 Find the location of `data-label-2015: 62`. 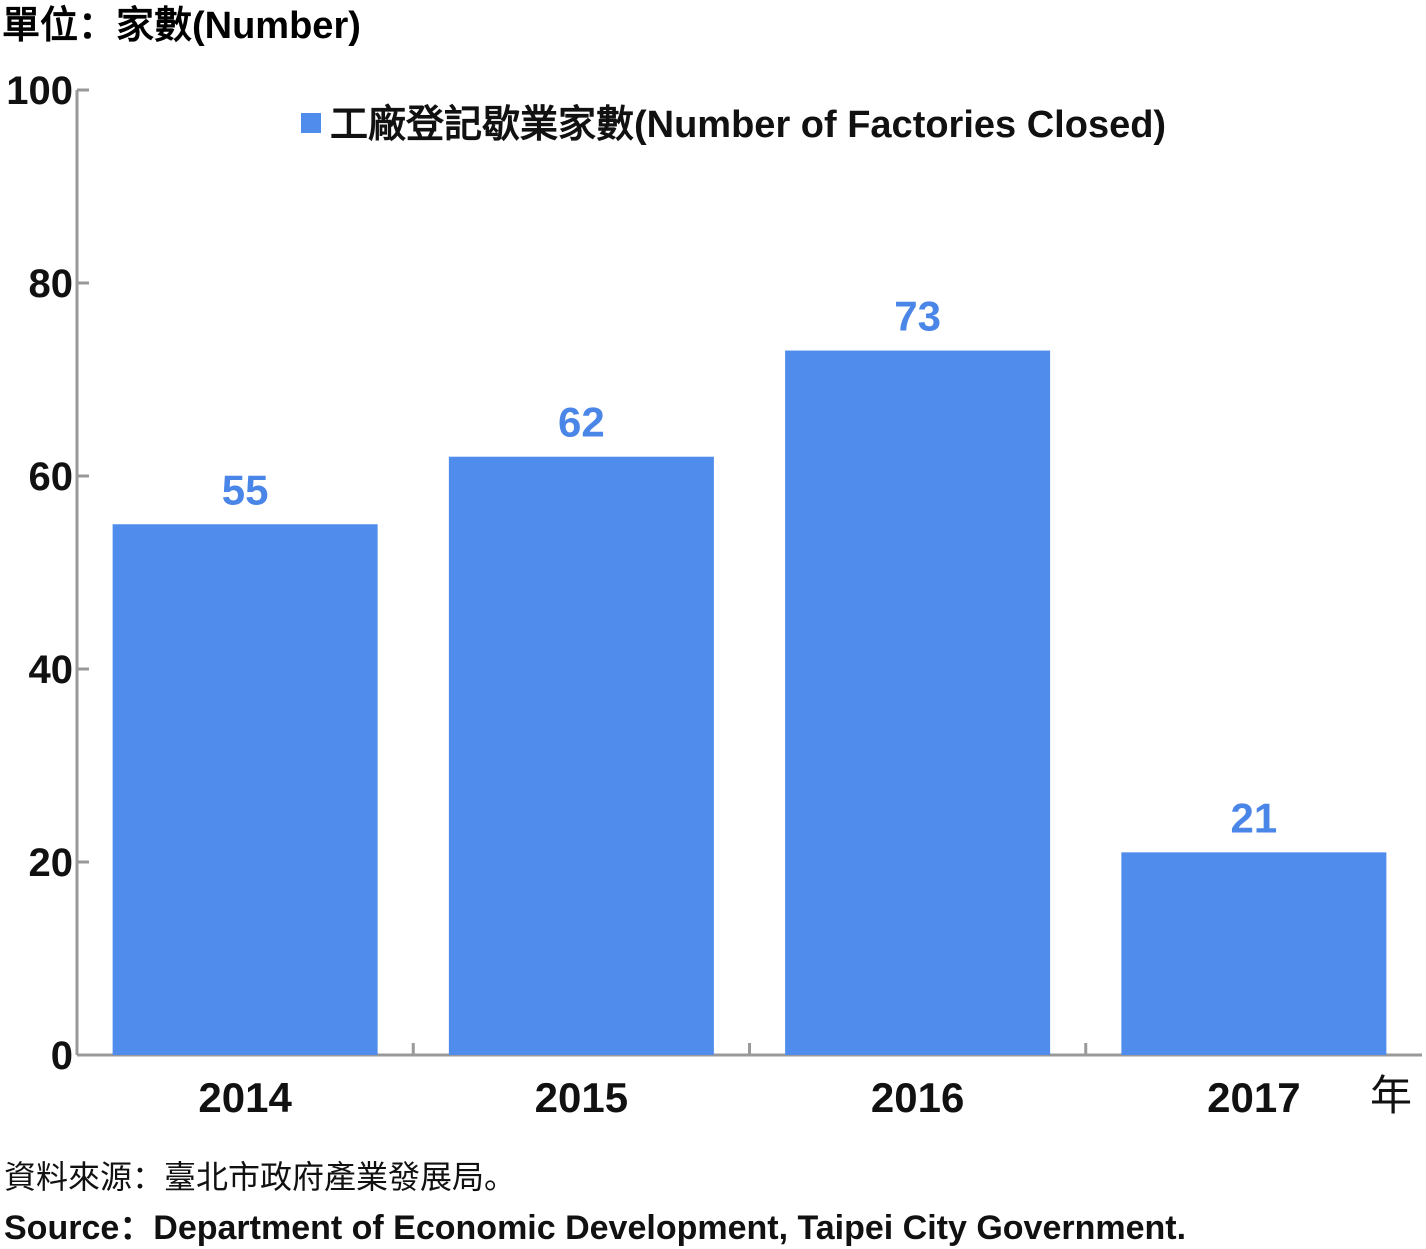

data-label-2015: 62 is located at coordinates (581, 422).